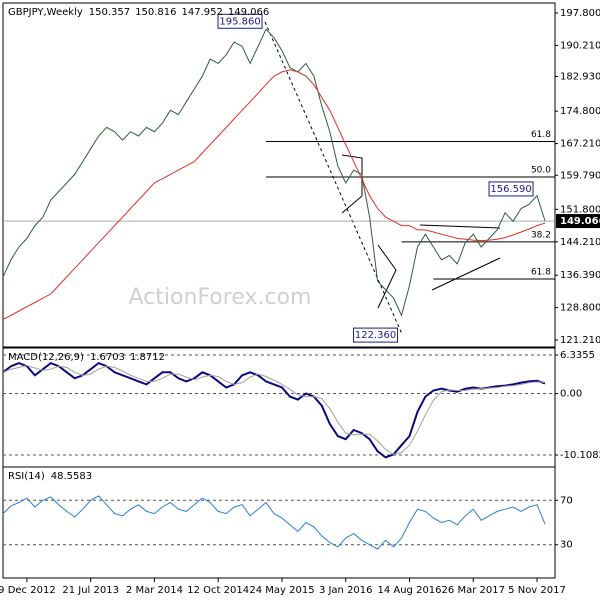 The height and width of the screenshot is (600, 600). I want to click on y-tick-label: 190.210, so click(580, 45).